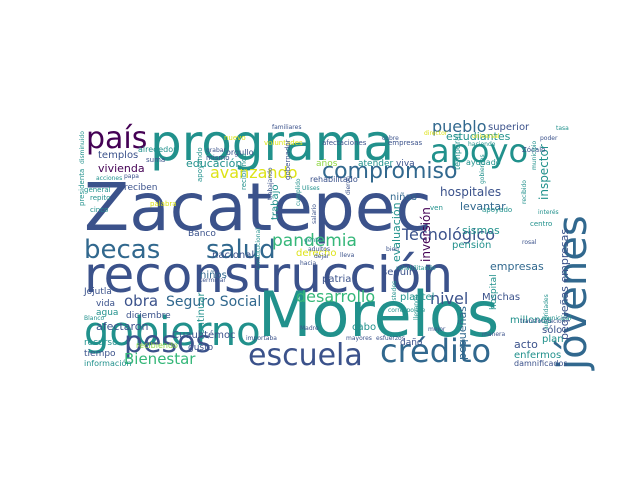 This screenshot has height=480, width=640. I want to click on cloud-word: años, so click(327, 164).